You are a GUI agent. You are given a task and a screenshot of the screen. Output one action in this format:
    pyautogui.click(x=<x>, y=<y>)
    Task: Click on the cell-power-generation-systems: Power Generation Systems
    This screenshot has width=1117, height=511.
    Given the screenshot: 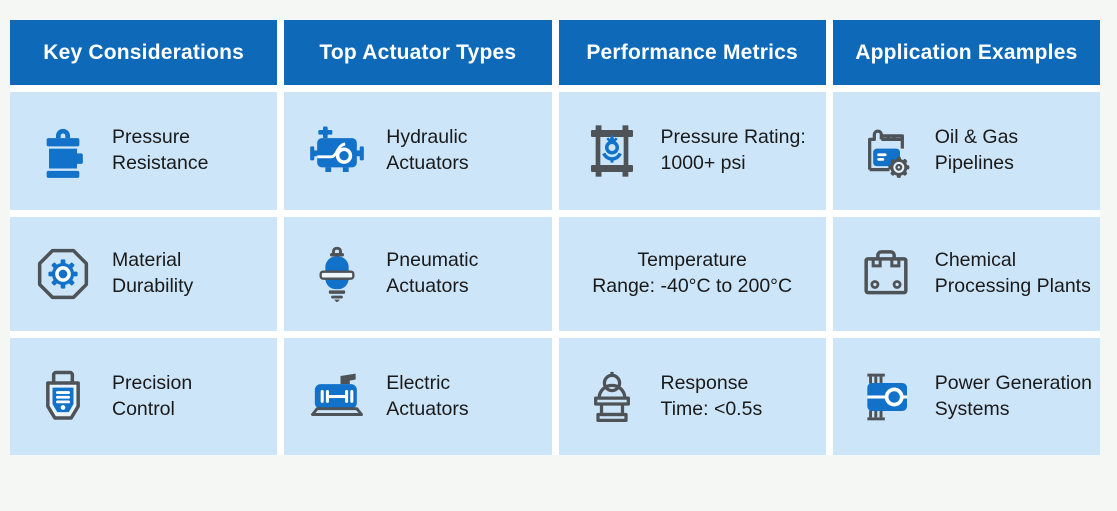 What is the action you would take?
    pyautogui.click(x=966, y=396)
    